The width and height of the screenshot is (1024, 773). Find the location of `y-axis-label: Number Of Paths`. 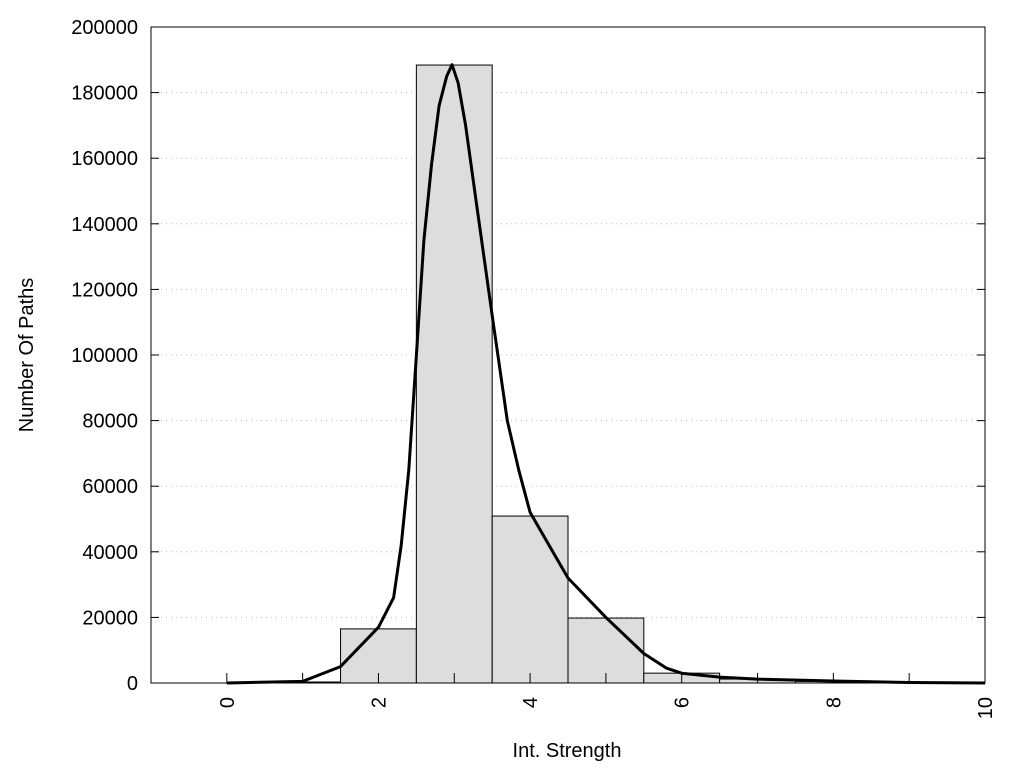

y-axis-label: Number Of Paths is located at coordinates (27, 355).